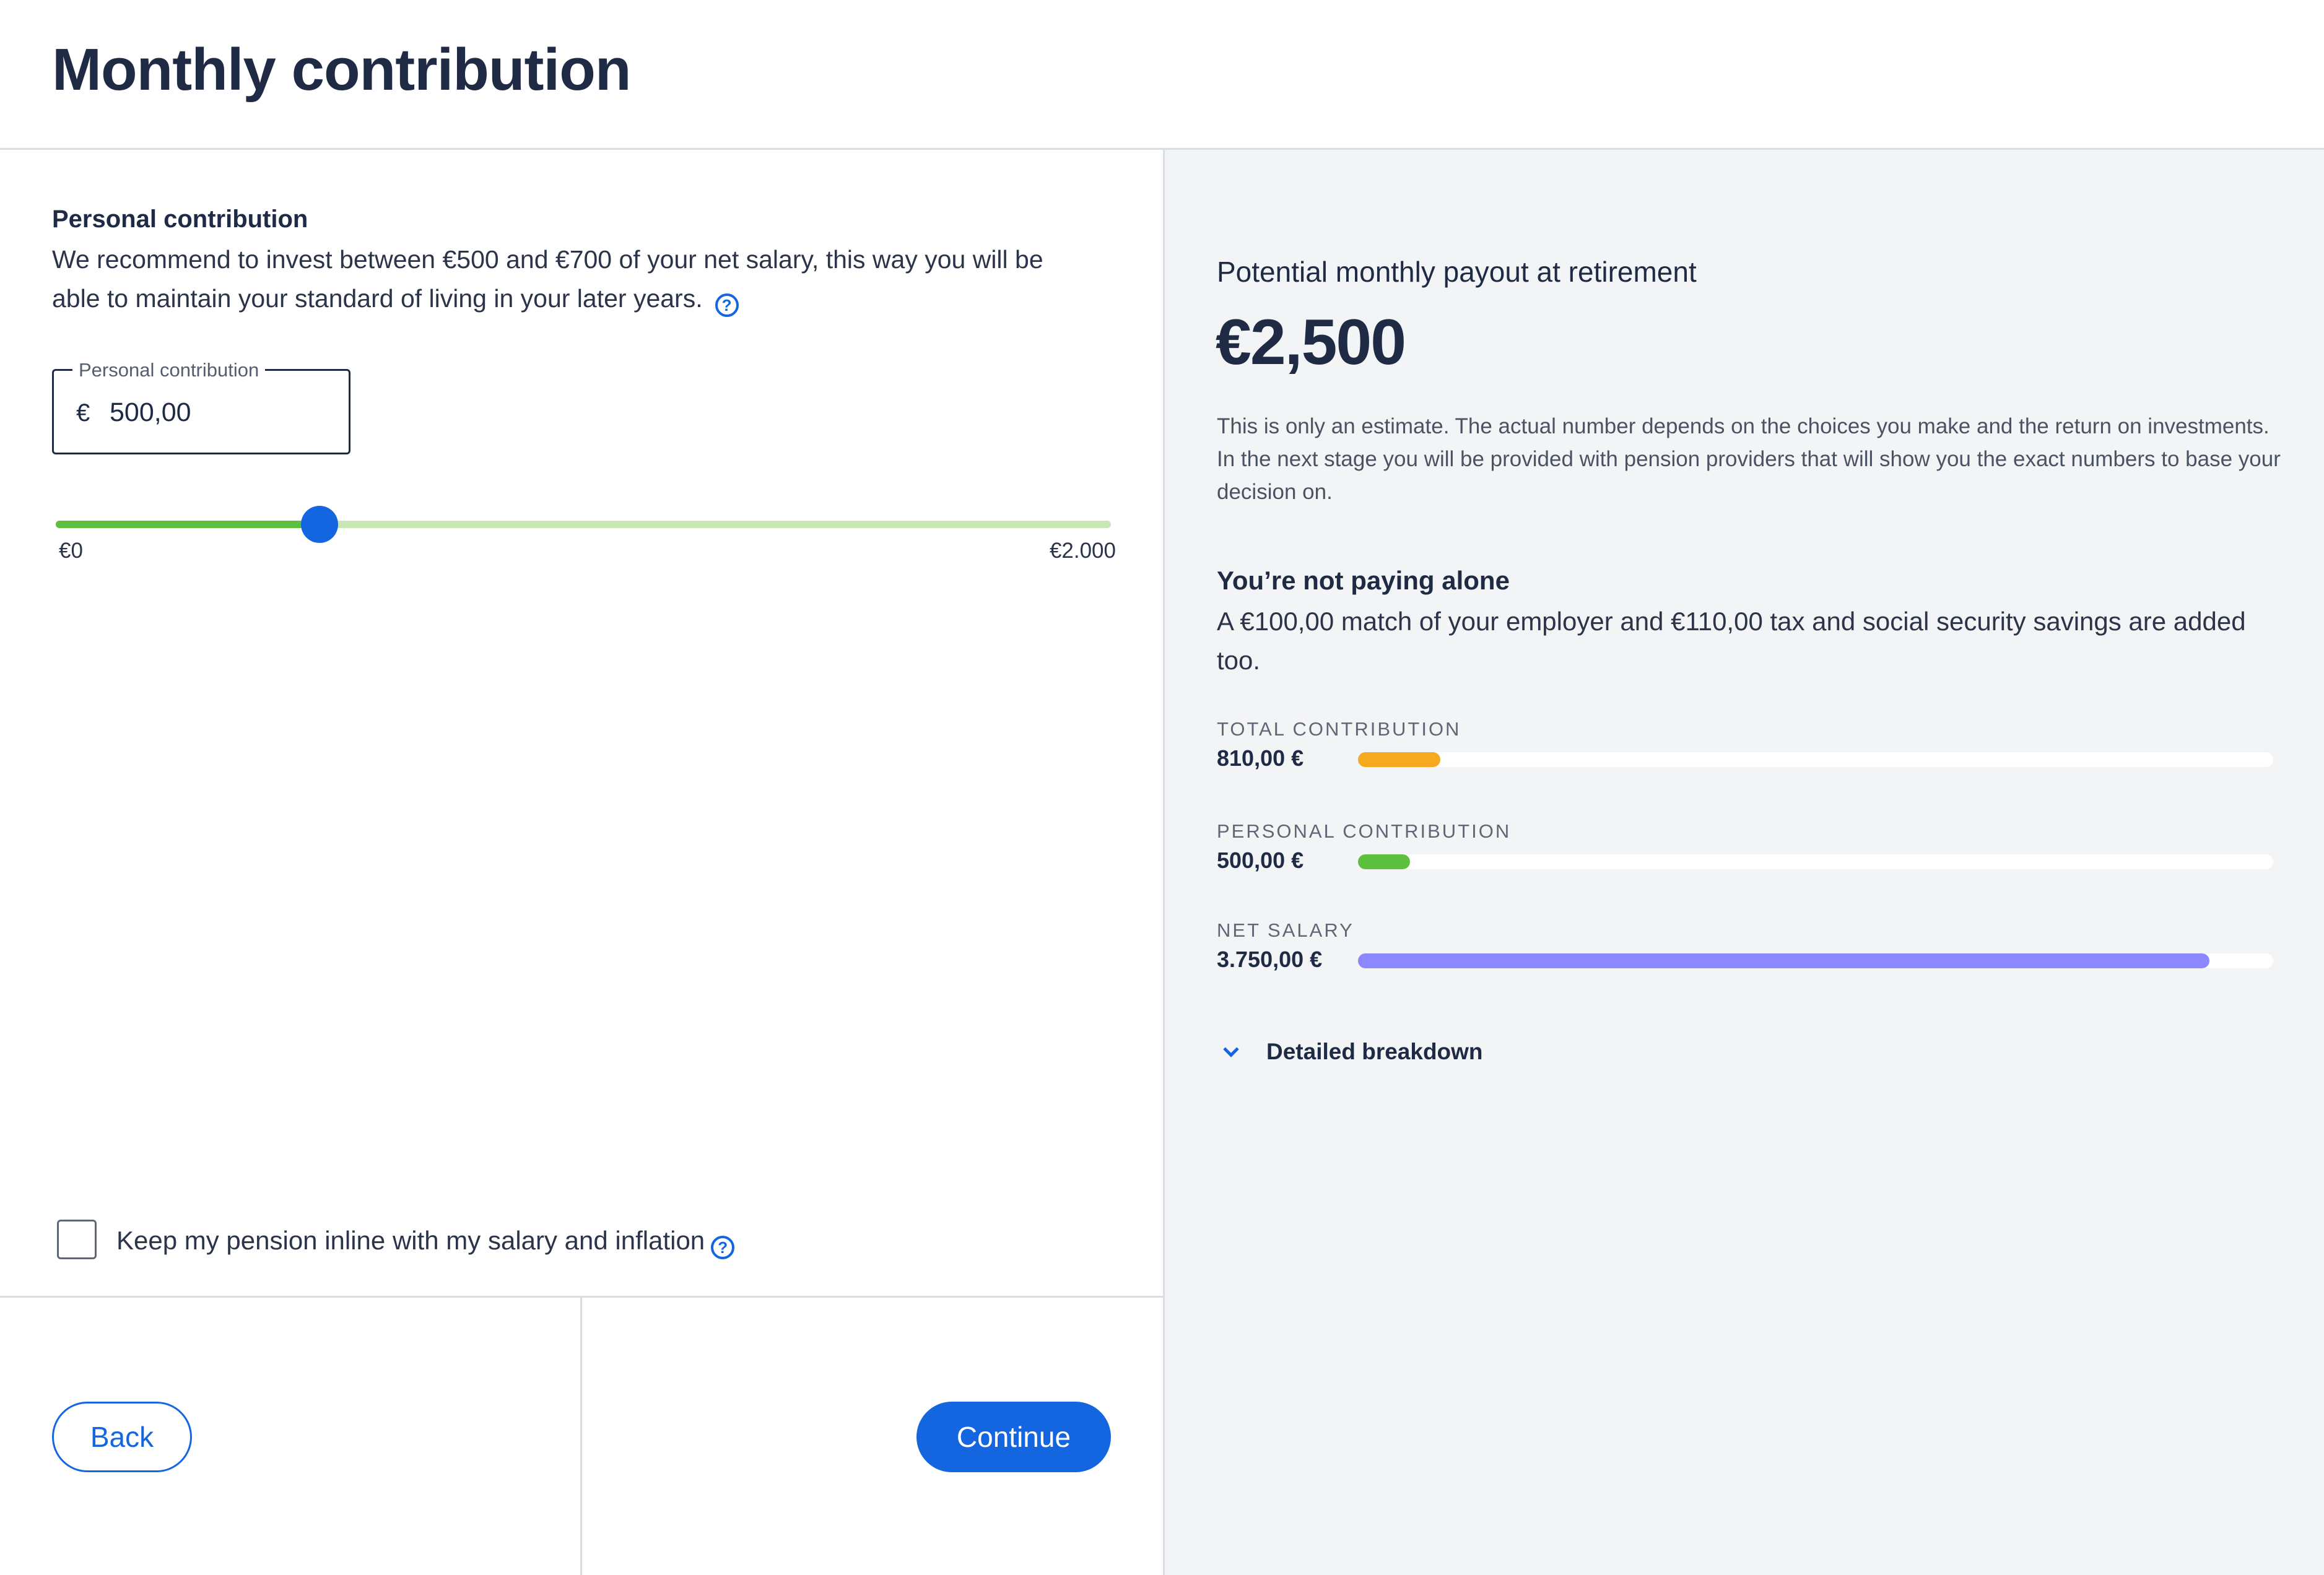  Describe the element at coordinates (319, 524) in the screenshot. I see `slider-thumb` at that location.